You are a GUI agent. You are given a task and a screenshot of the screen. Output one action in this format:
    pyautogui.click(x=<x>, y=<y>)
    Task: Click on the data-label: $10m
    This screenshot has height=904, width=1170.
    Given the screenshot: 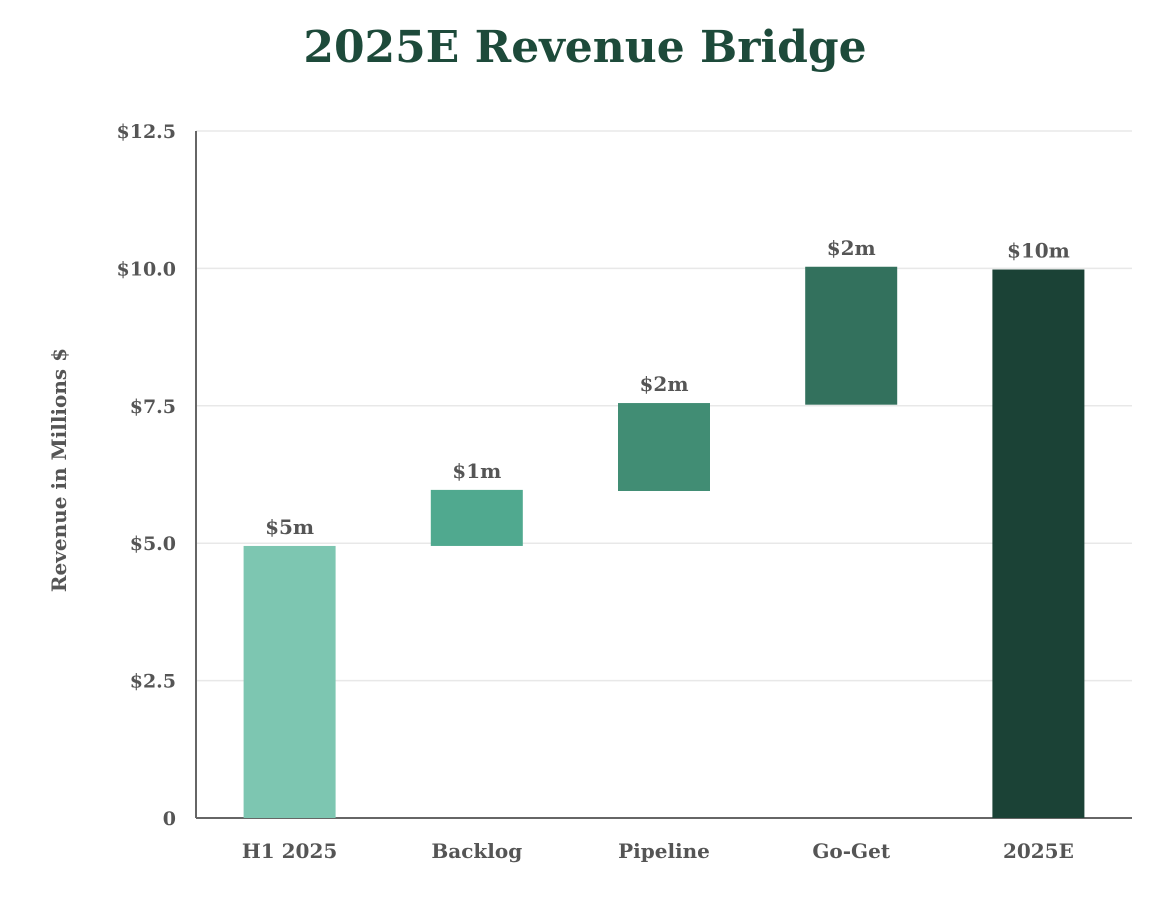 What is the action you would take?
    pyautogui.click(x=1038, y=250)
    